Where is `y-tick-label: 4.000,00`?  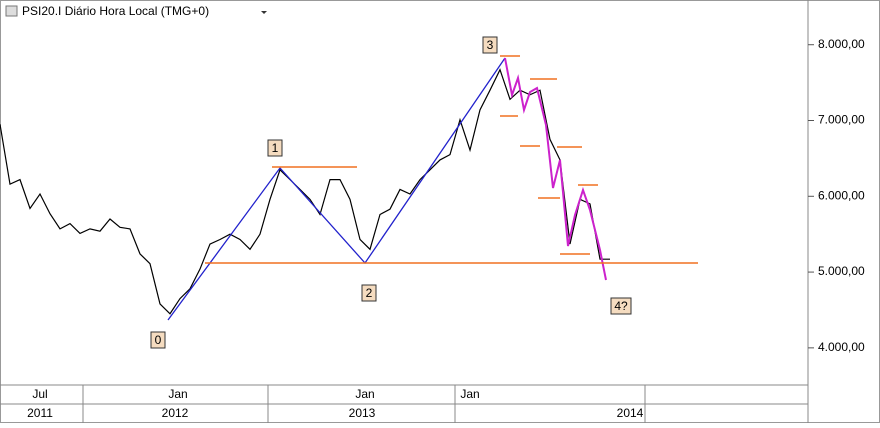
y-tick-label: 4.000,00 is located at coordinates (841, 347).